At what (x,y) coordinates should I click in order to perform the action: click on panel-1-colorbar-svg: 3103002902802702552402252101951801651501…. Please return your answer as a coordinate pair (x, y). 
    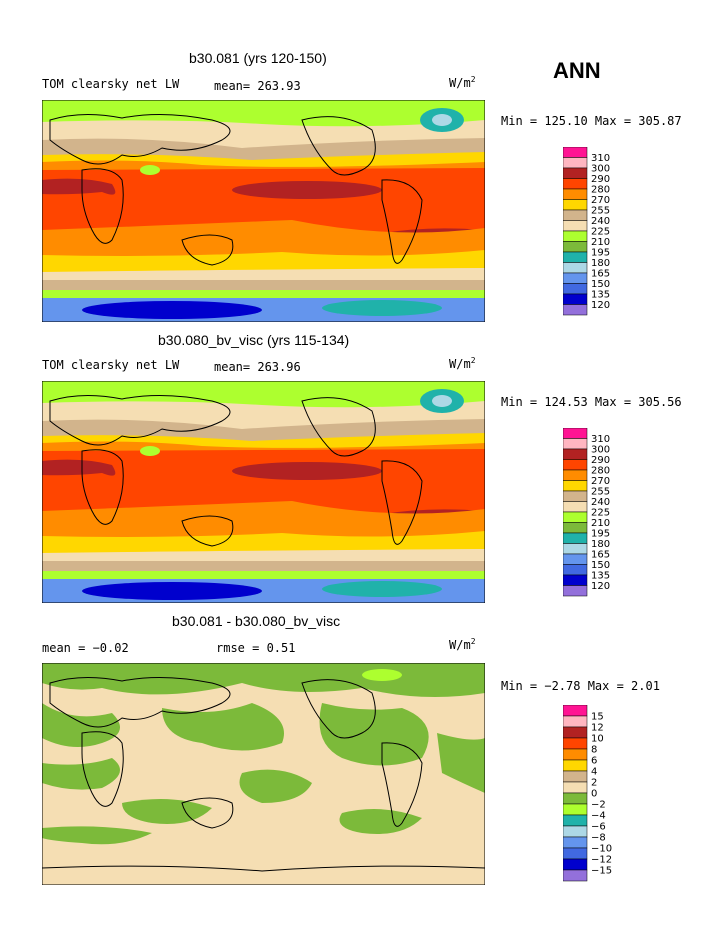
    Looking at the image, I should click on (586, 231).